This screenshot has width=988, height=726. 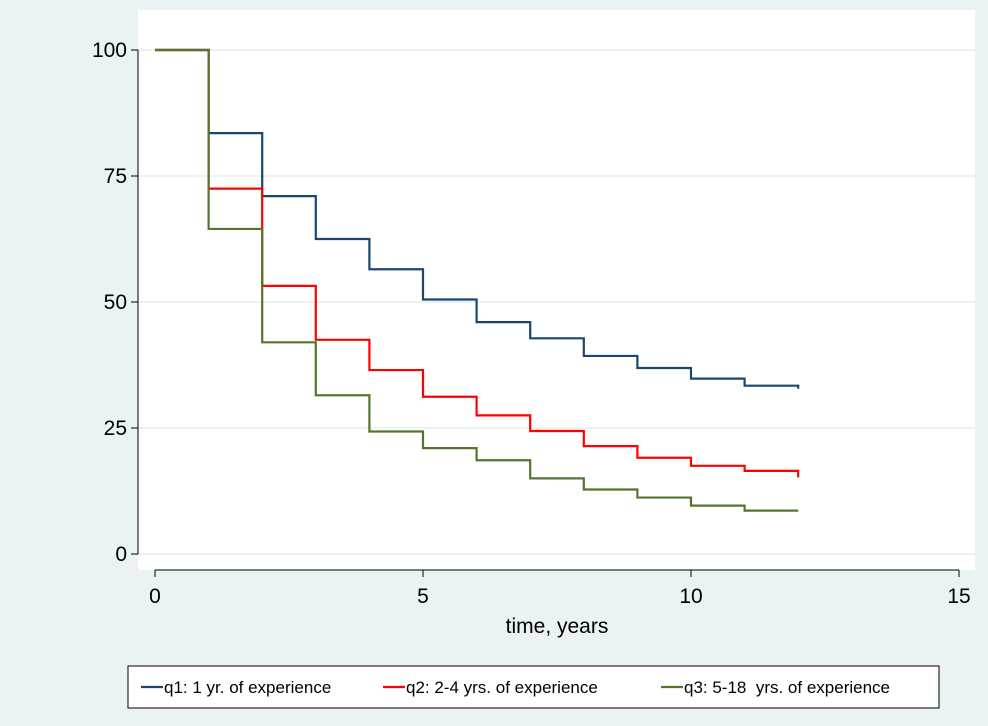 I want to click on legend-box, so click(x=533, y=687).